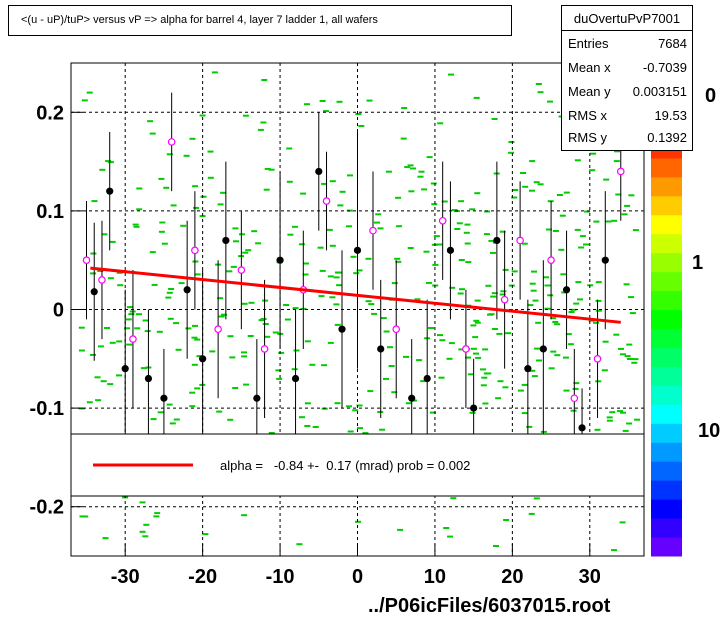 The height and width of the screenshot is (620, 720). Describe the element at coordinates (666, 490) in the screenshot. I see `palette-band` at that location.